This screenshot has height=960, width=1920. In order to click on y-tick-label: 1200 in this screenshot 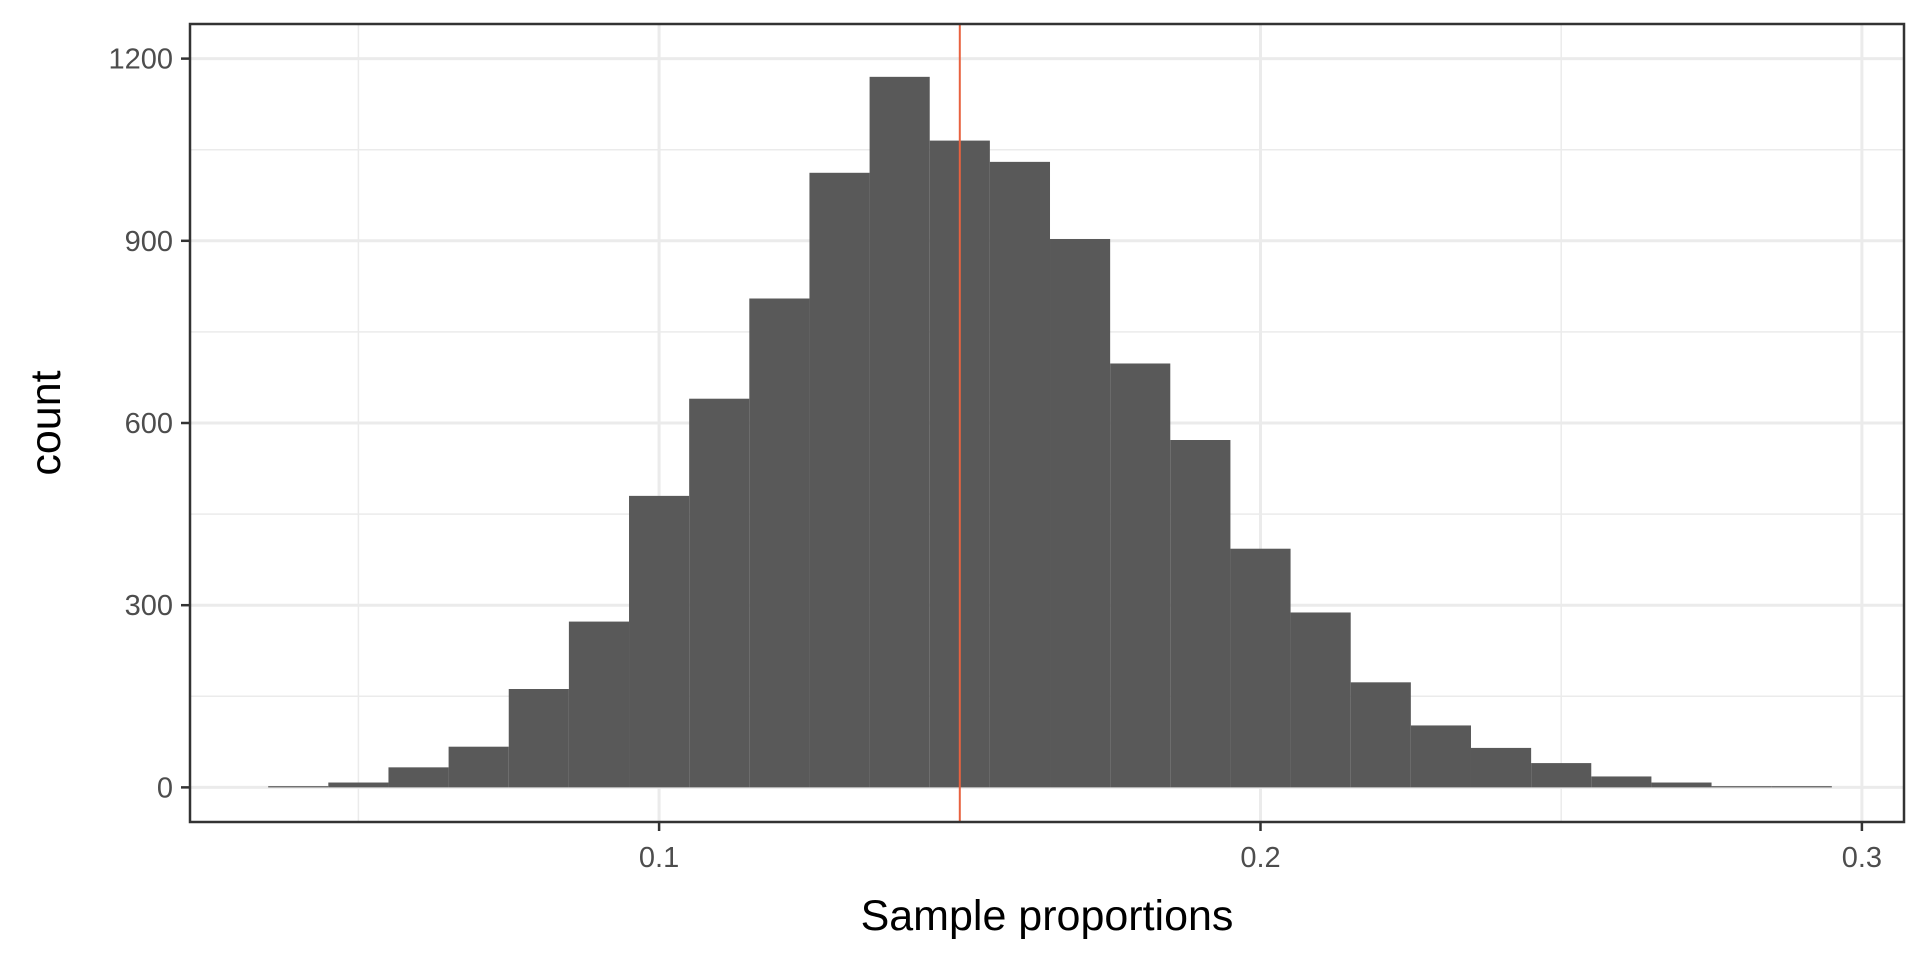, I will do `click(140, 60)`.